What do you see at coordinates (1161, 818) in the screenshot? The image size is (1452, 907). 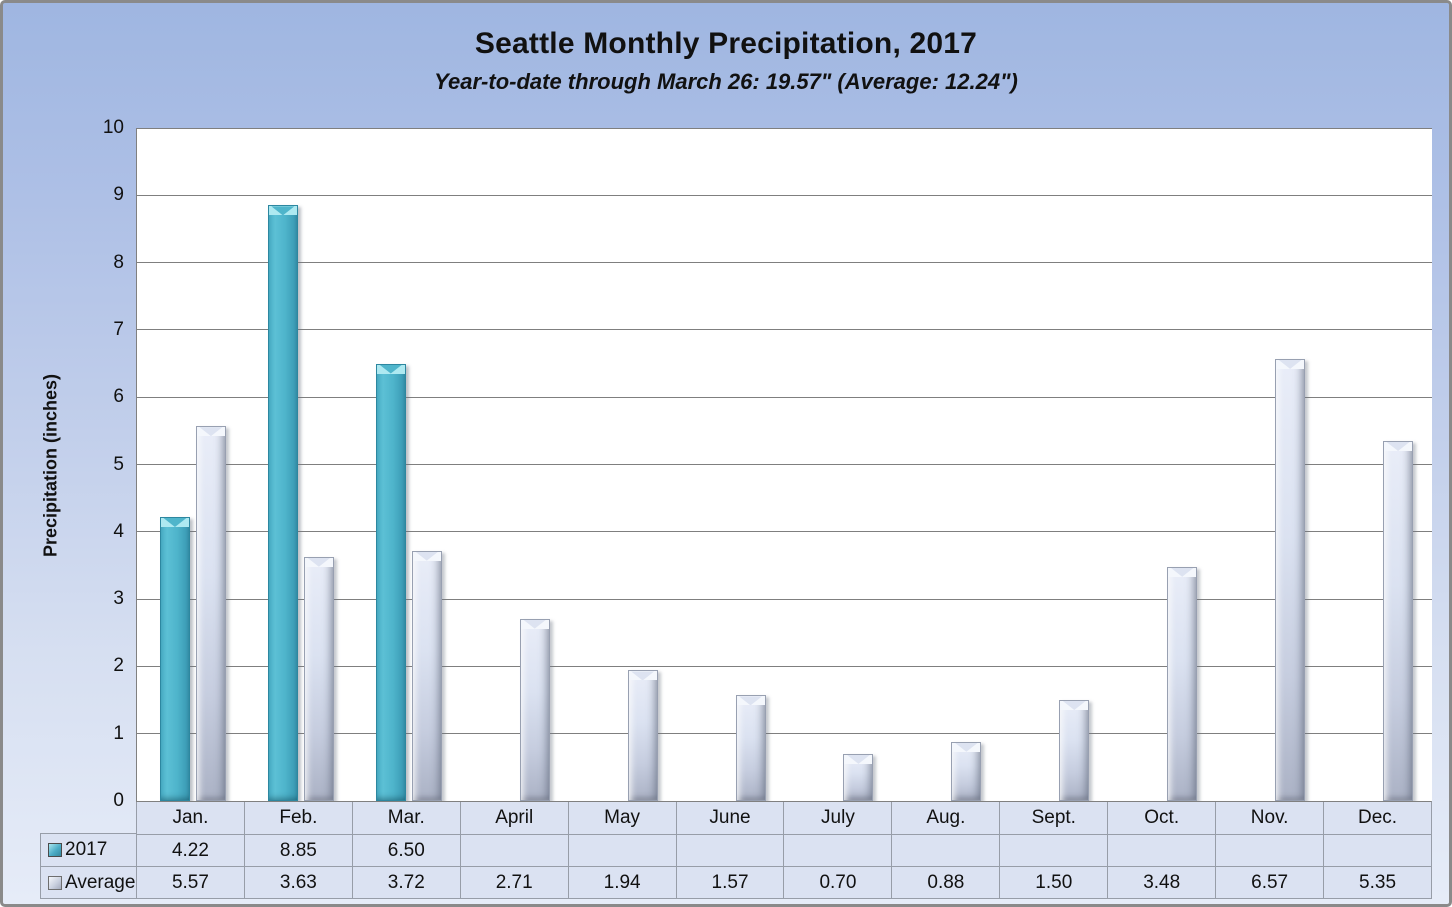 I see `month-header-cell: Oct.` at bounding box center [1161, 818].